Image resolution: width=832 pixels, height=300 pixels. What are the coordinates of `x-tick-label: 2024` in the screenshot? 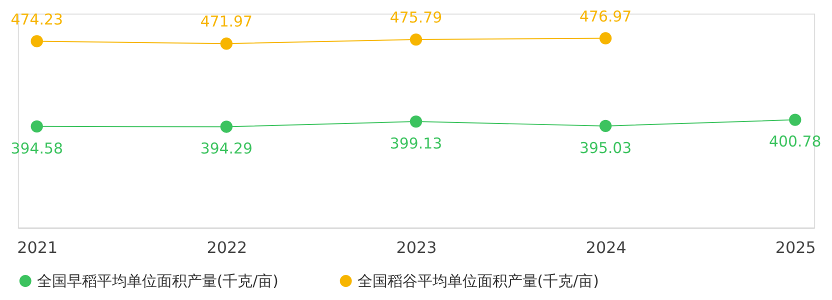 It's located at (606, 247).